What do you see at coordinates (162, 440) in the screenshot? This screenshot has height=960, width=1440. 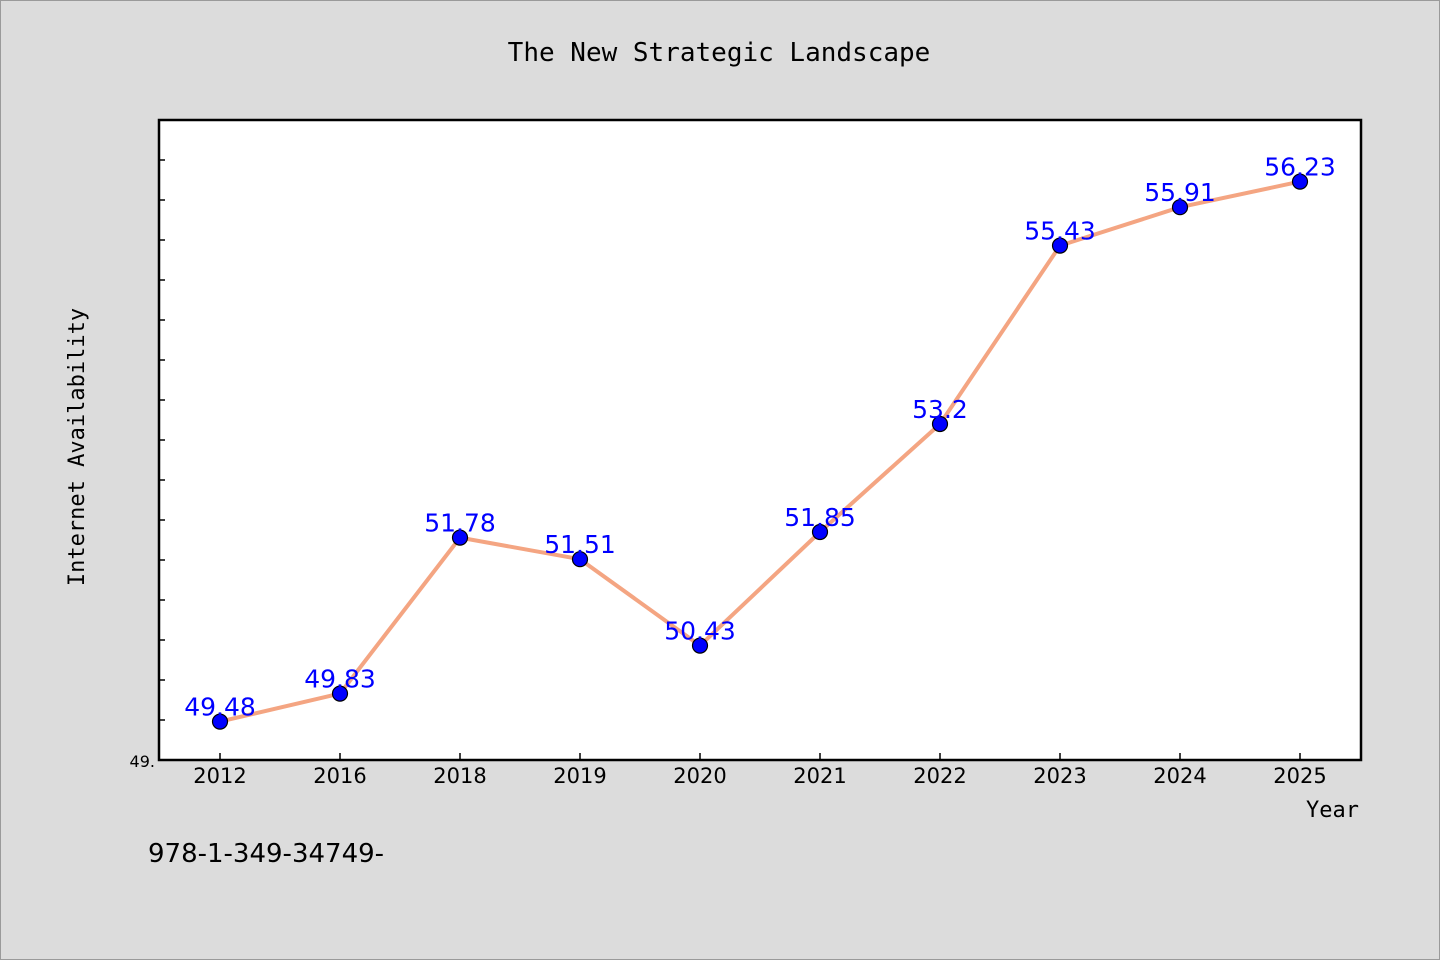 I see `y-axis-ticks` at bounding box center [162, 440].